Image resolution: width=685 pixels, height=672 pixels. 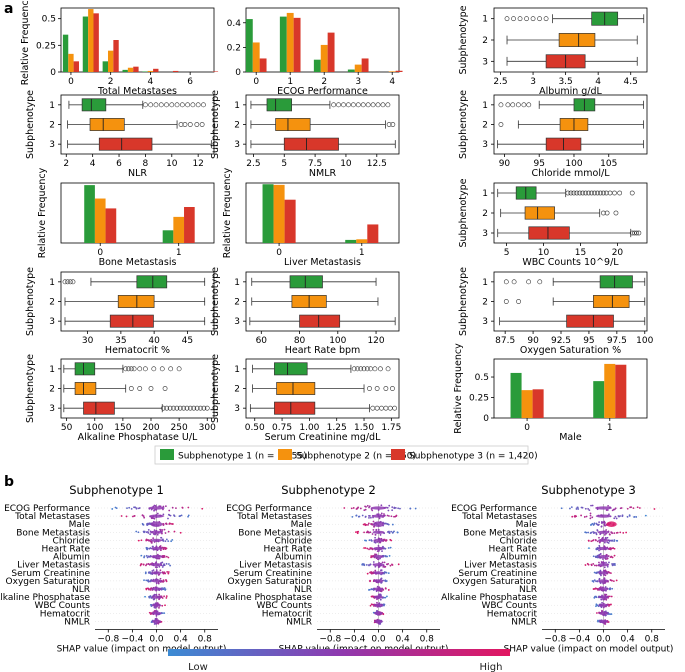 I want to click on x-axis-label: Total Metastases, so click(x=137, y=91).